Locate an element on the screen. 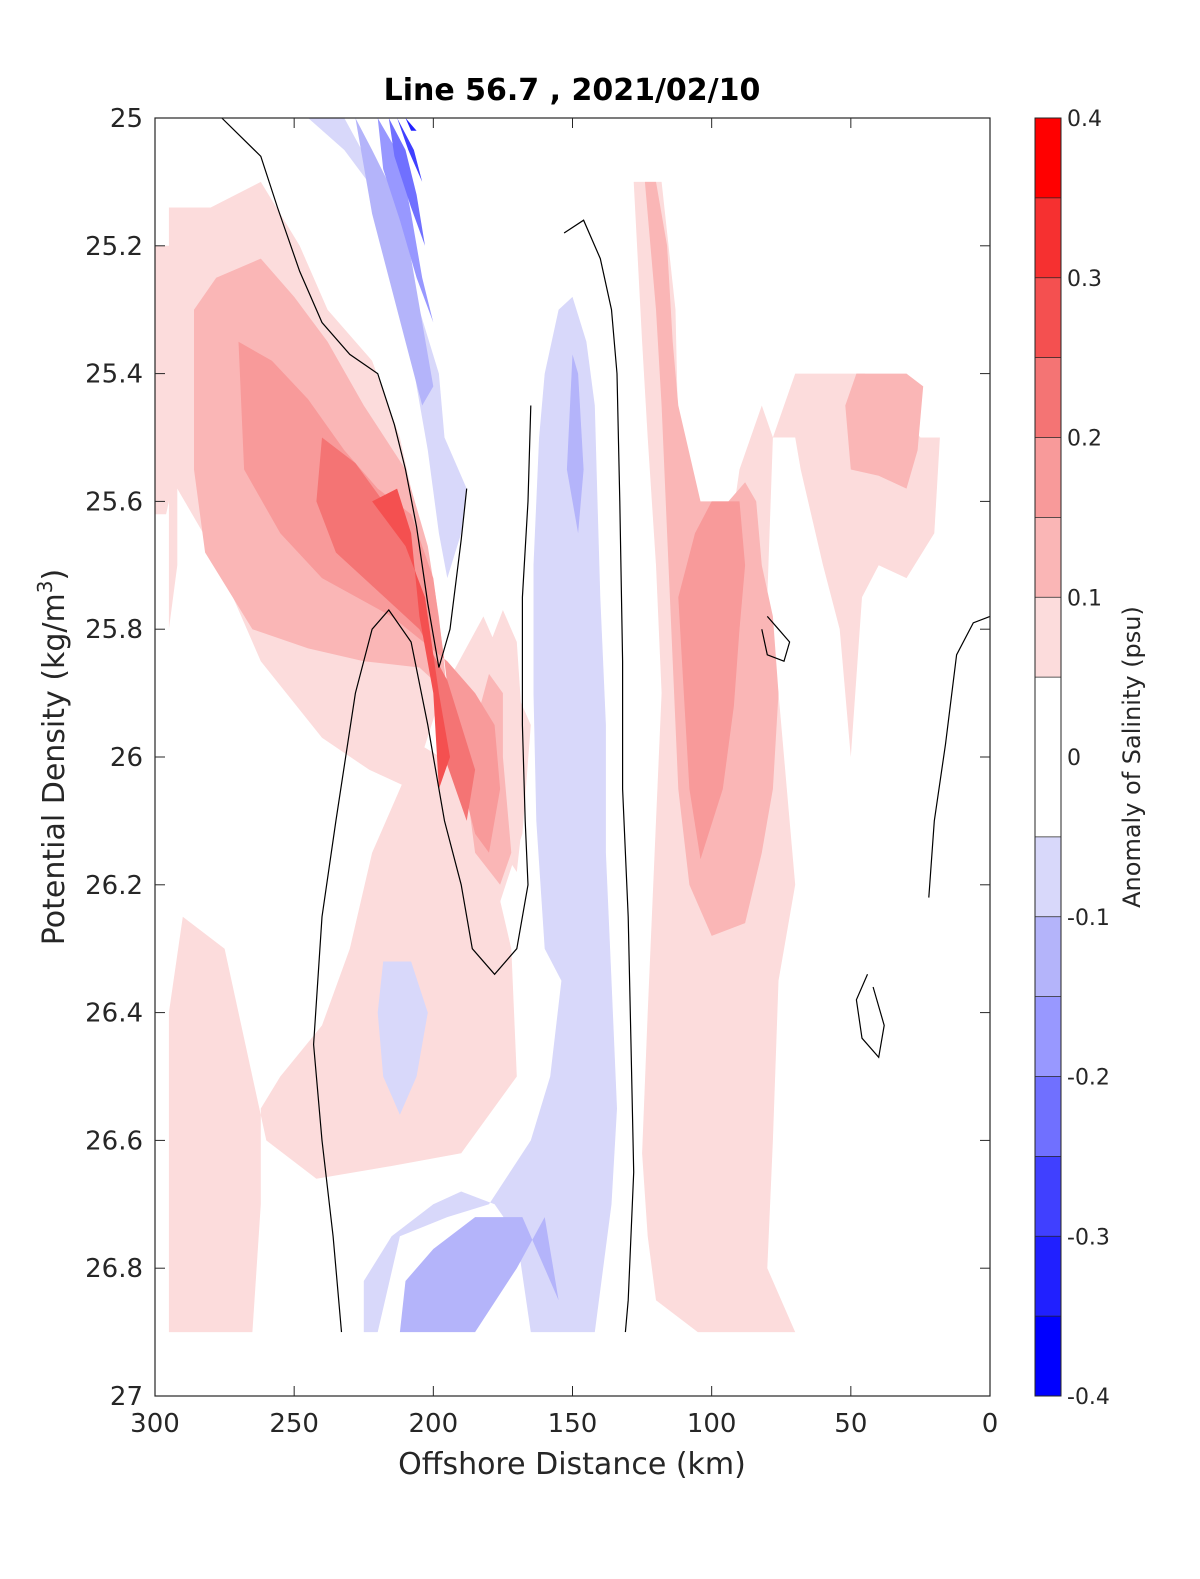 Image resolution: width=1200 pixels, height=1579 pixels. x-tick-label: 150 is located at coordinates (573, 1424).